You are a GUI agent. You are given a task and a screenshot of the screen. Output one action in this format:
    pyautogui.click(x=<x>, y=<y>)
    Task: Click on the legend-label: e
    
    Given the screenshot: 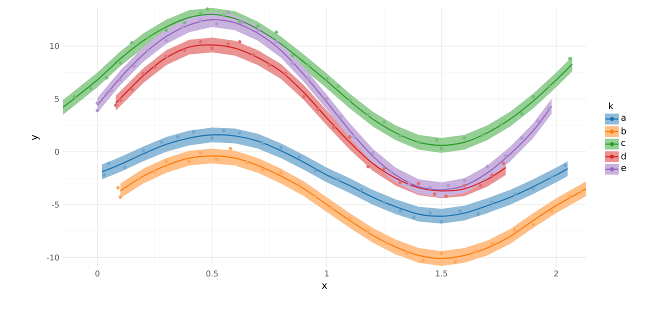 What is the action you would take?
    pyautogui.click(x=623, y=169)
    